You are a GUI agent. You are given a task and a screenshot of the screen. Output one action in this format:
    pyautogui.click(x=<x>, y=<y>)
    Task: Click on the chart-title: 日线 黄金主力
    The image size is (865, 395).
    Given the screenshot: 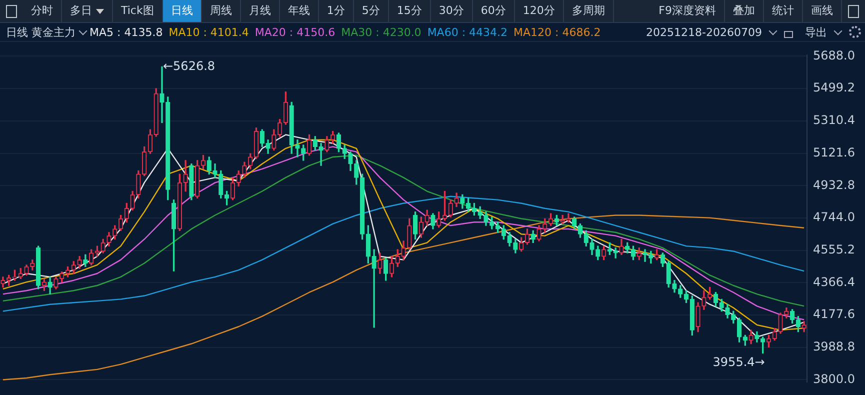 What is the action you would take?
    pyautogui.click(x=41, y=32)
    